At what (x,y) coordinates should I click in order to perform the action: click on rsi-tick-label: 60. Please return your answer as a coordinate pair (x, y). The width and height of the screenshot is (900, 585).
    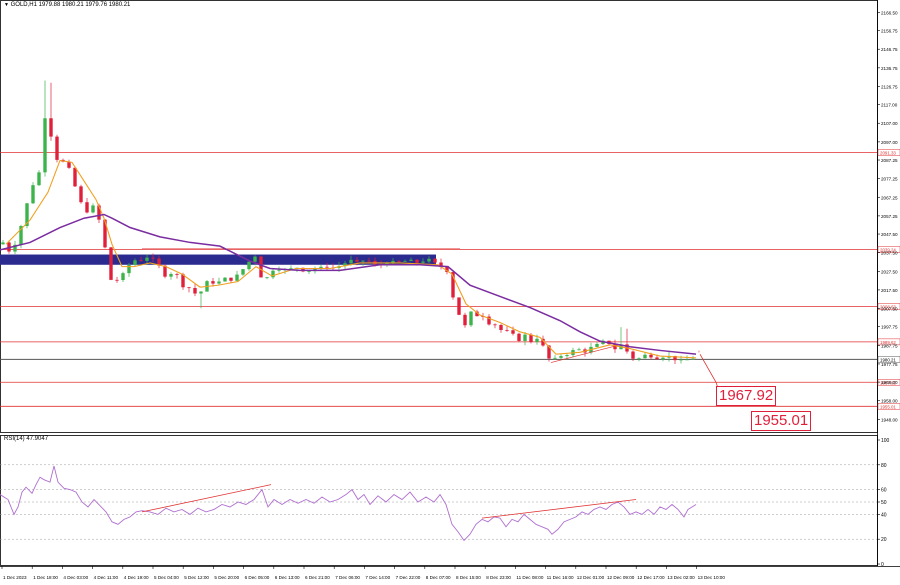
    Looking at the image, I should click on (884, 491).